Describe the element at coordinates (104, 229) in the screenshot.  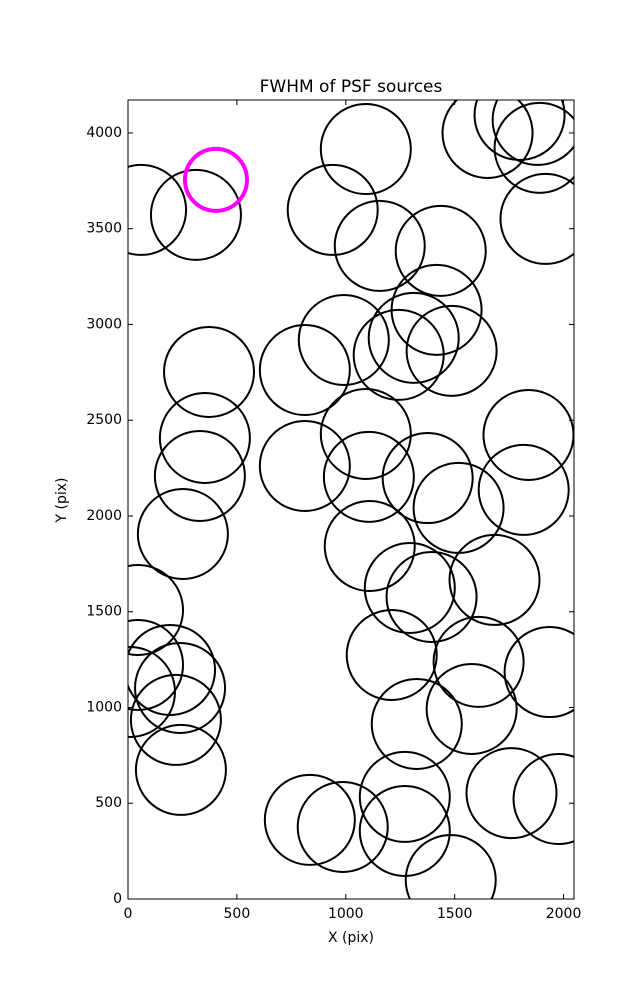
I see `y-tick-label: 3500` at that location.